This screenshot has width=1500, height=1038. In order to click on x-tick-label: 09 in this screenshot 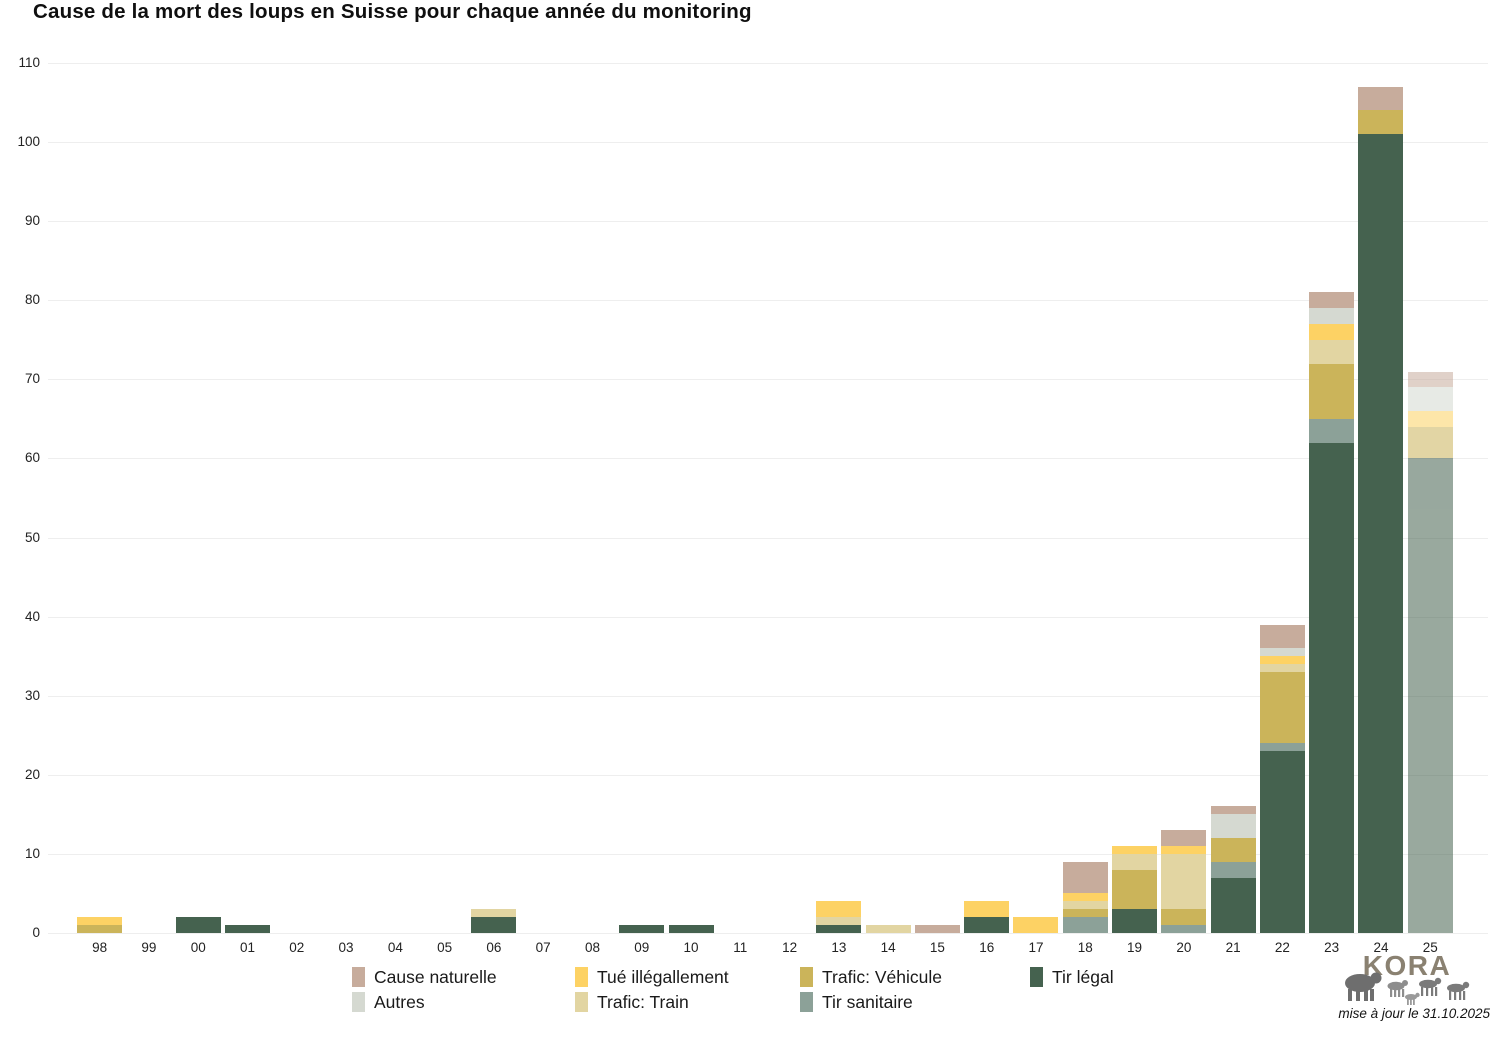, I will do `click(642, 947)`.